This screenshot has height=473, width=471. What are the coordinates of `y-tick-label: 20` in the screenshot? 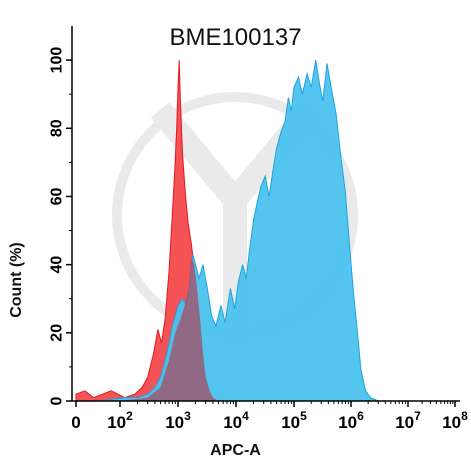 It's located at (57, 333).